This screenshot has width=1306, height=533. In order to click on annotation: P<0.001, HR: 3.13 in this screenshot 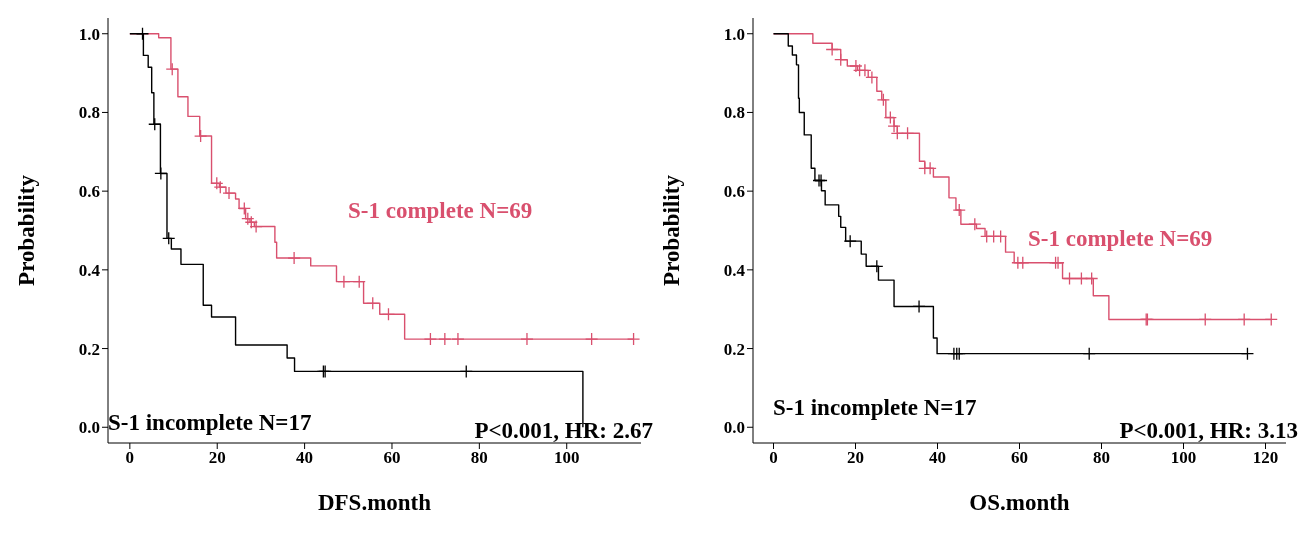, I will do `click(1208, 431)`.